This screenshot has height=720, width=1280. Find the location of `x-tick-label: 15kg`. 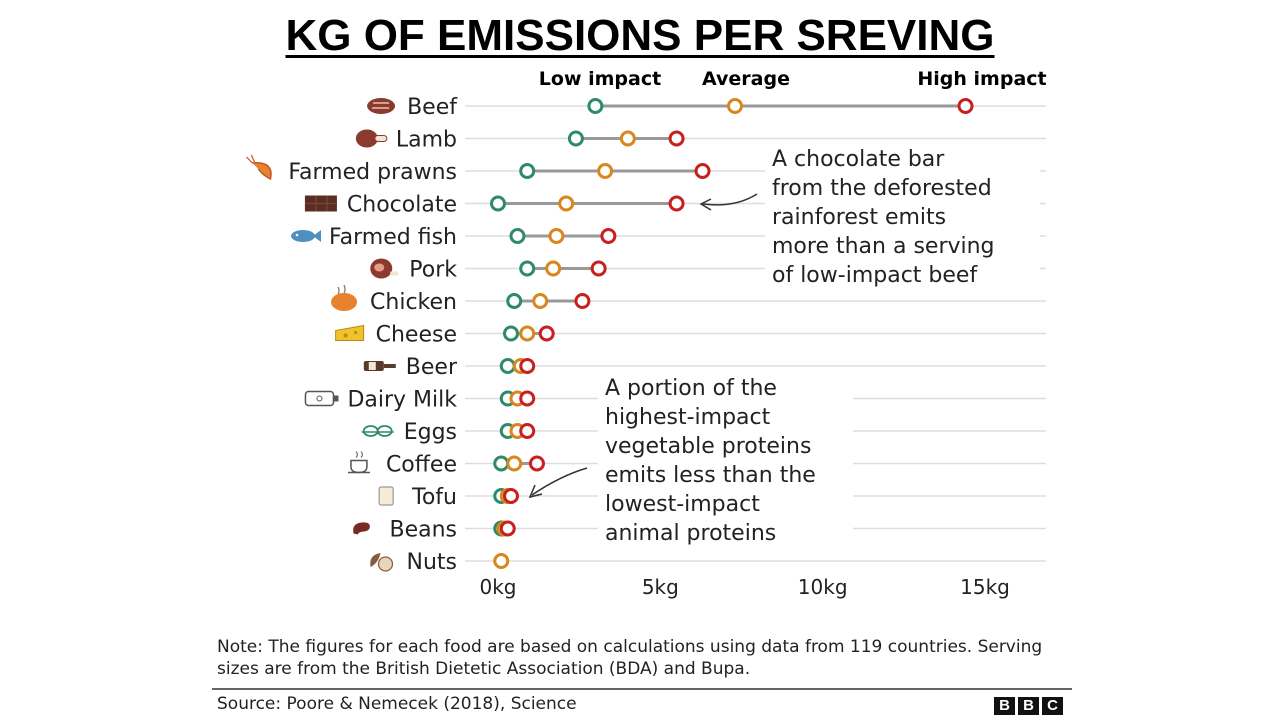

x-tick-label: 15kg is located at coordinates (985, 587).